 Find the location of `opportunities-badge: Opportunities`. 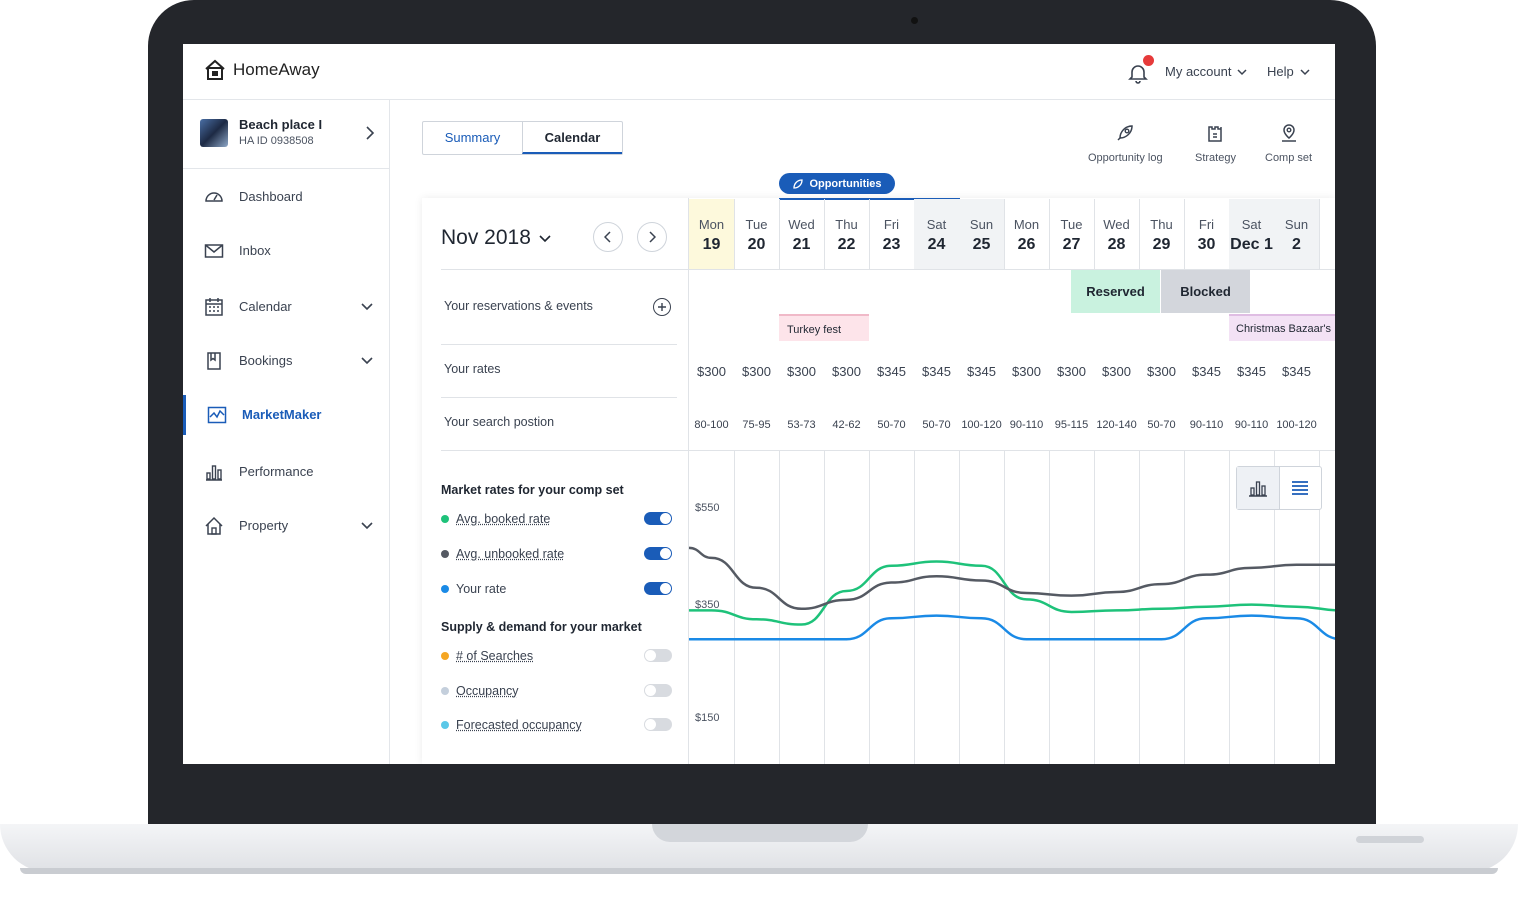

opportunities-badge: Opportunities is located at coordinates (837, 183).